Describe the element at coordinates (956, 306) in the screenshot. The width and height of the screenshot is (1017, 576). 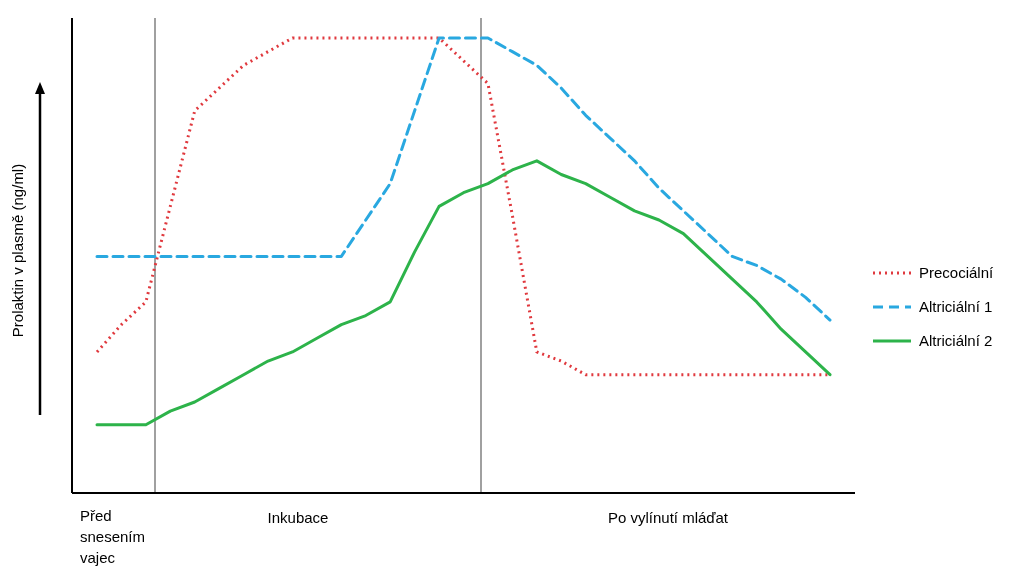
I see `legend-label: Altriciální 1` at that location.